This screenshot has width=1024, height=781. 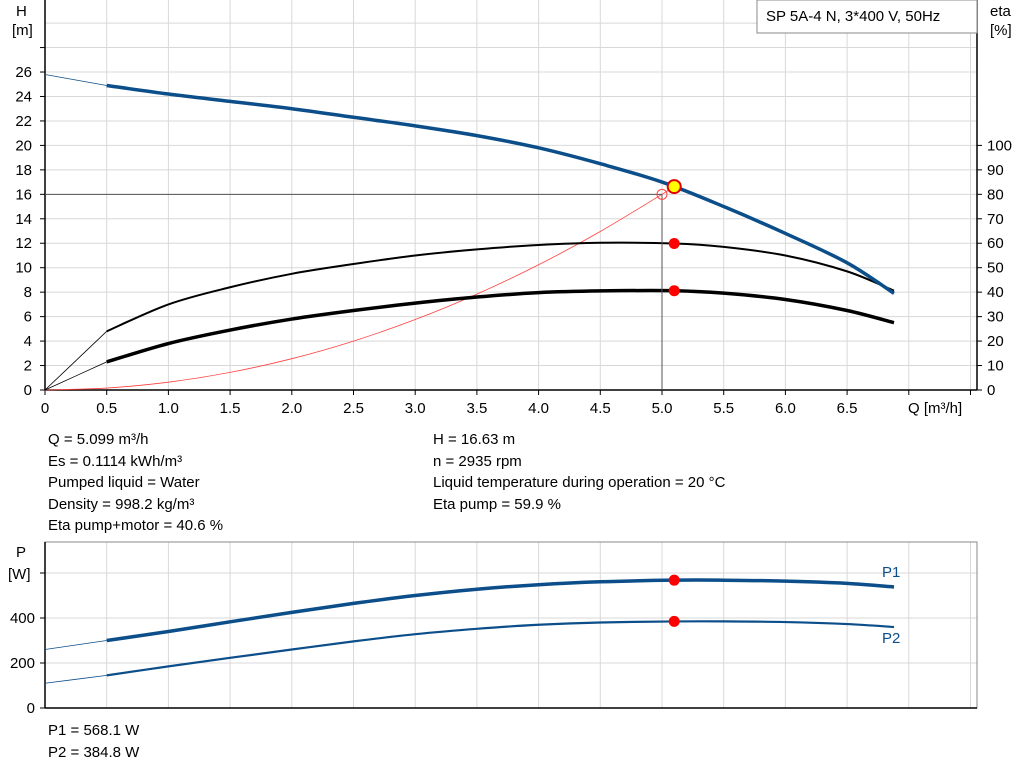 I want to click on h-tick-label: 4, so click(x=28, y=341).